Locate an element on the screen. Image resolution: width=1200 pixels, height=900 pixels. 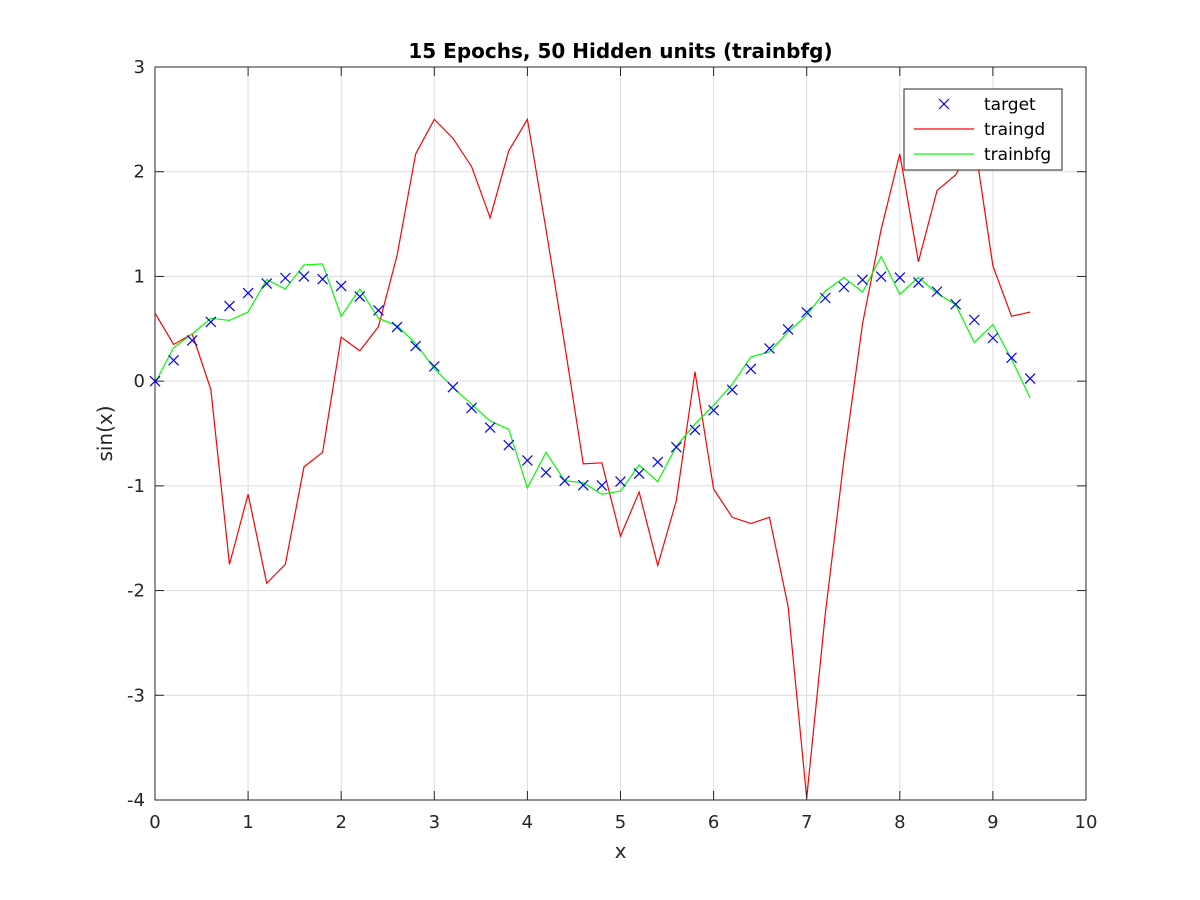
legend-label: target is located at coordinates (1010, 105).